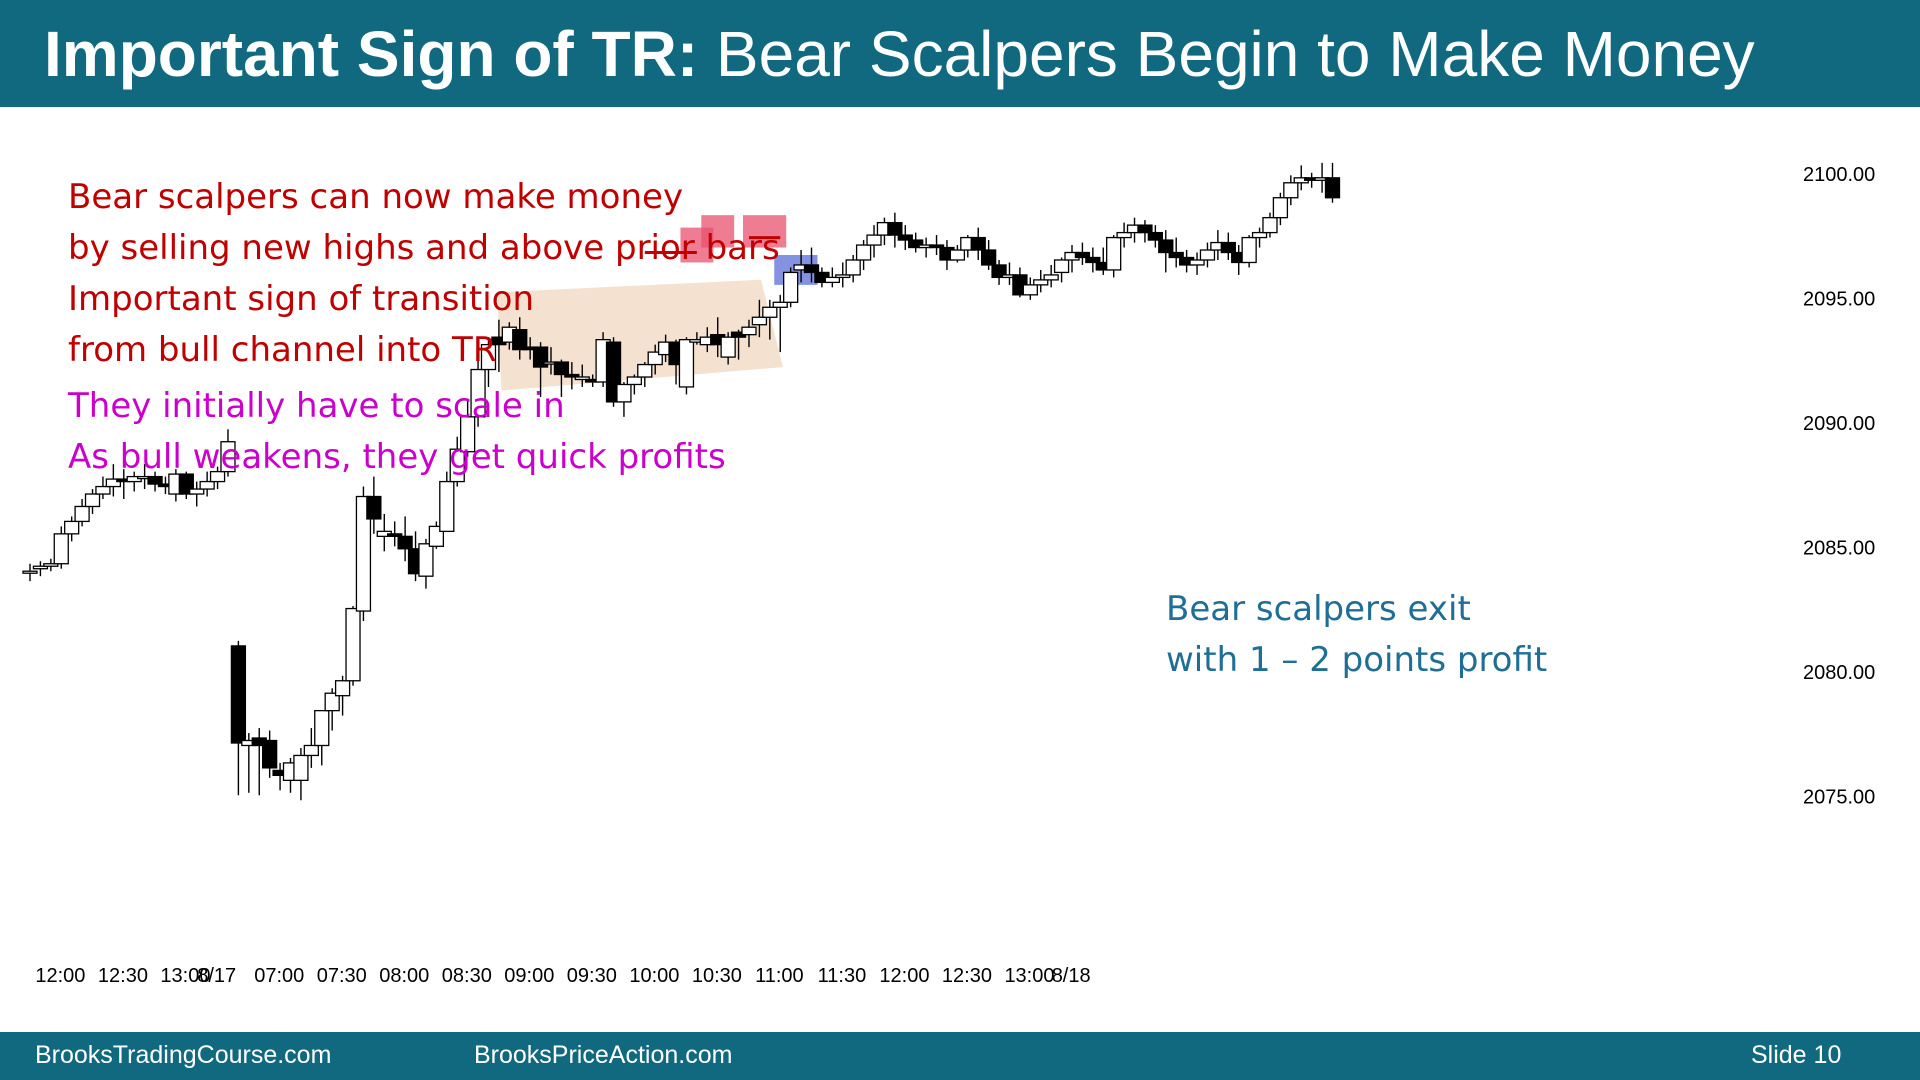 The image size is (1920, 1080). What do you see at coordinates (654, 976) in the screenshot?
I see `x-tick-label: 10:00` at bounding box center [654, 976].